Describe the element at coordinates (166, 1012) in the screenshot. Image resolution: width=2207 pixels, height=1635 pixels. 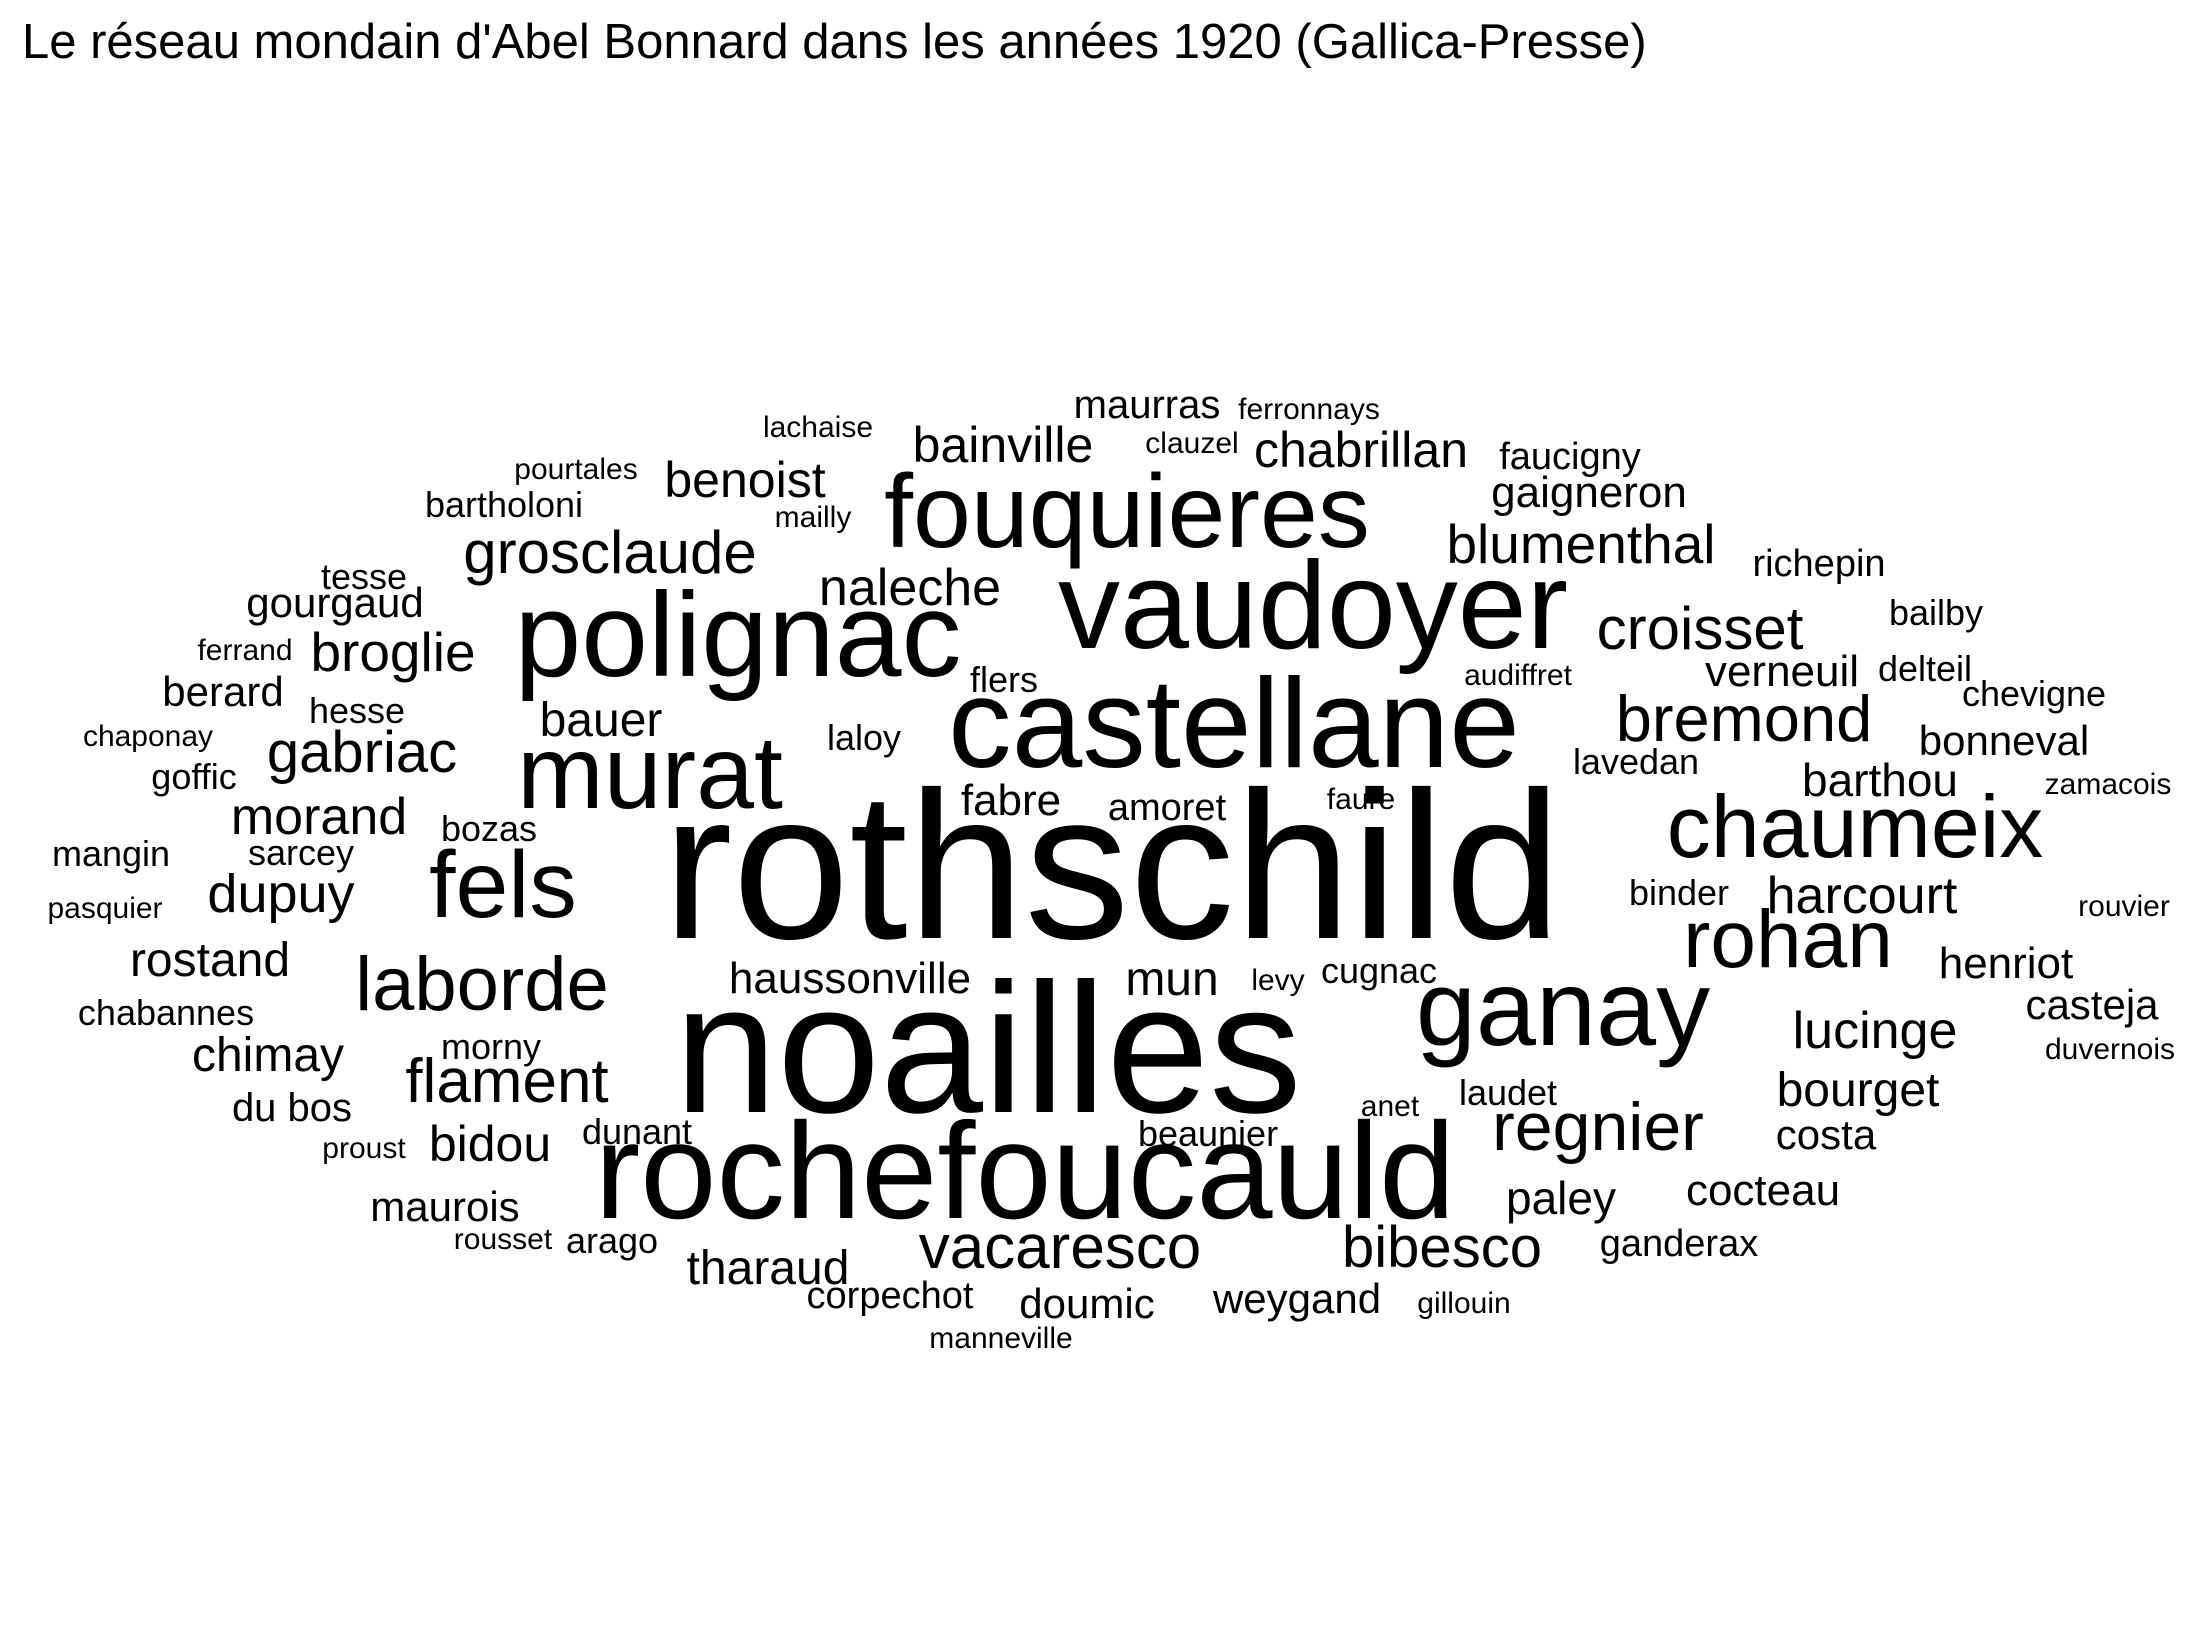
I see `word-chabannes: chabannes` at that location.